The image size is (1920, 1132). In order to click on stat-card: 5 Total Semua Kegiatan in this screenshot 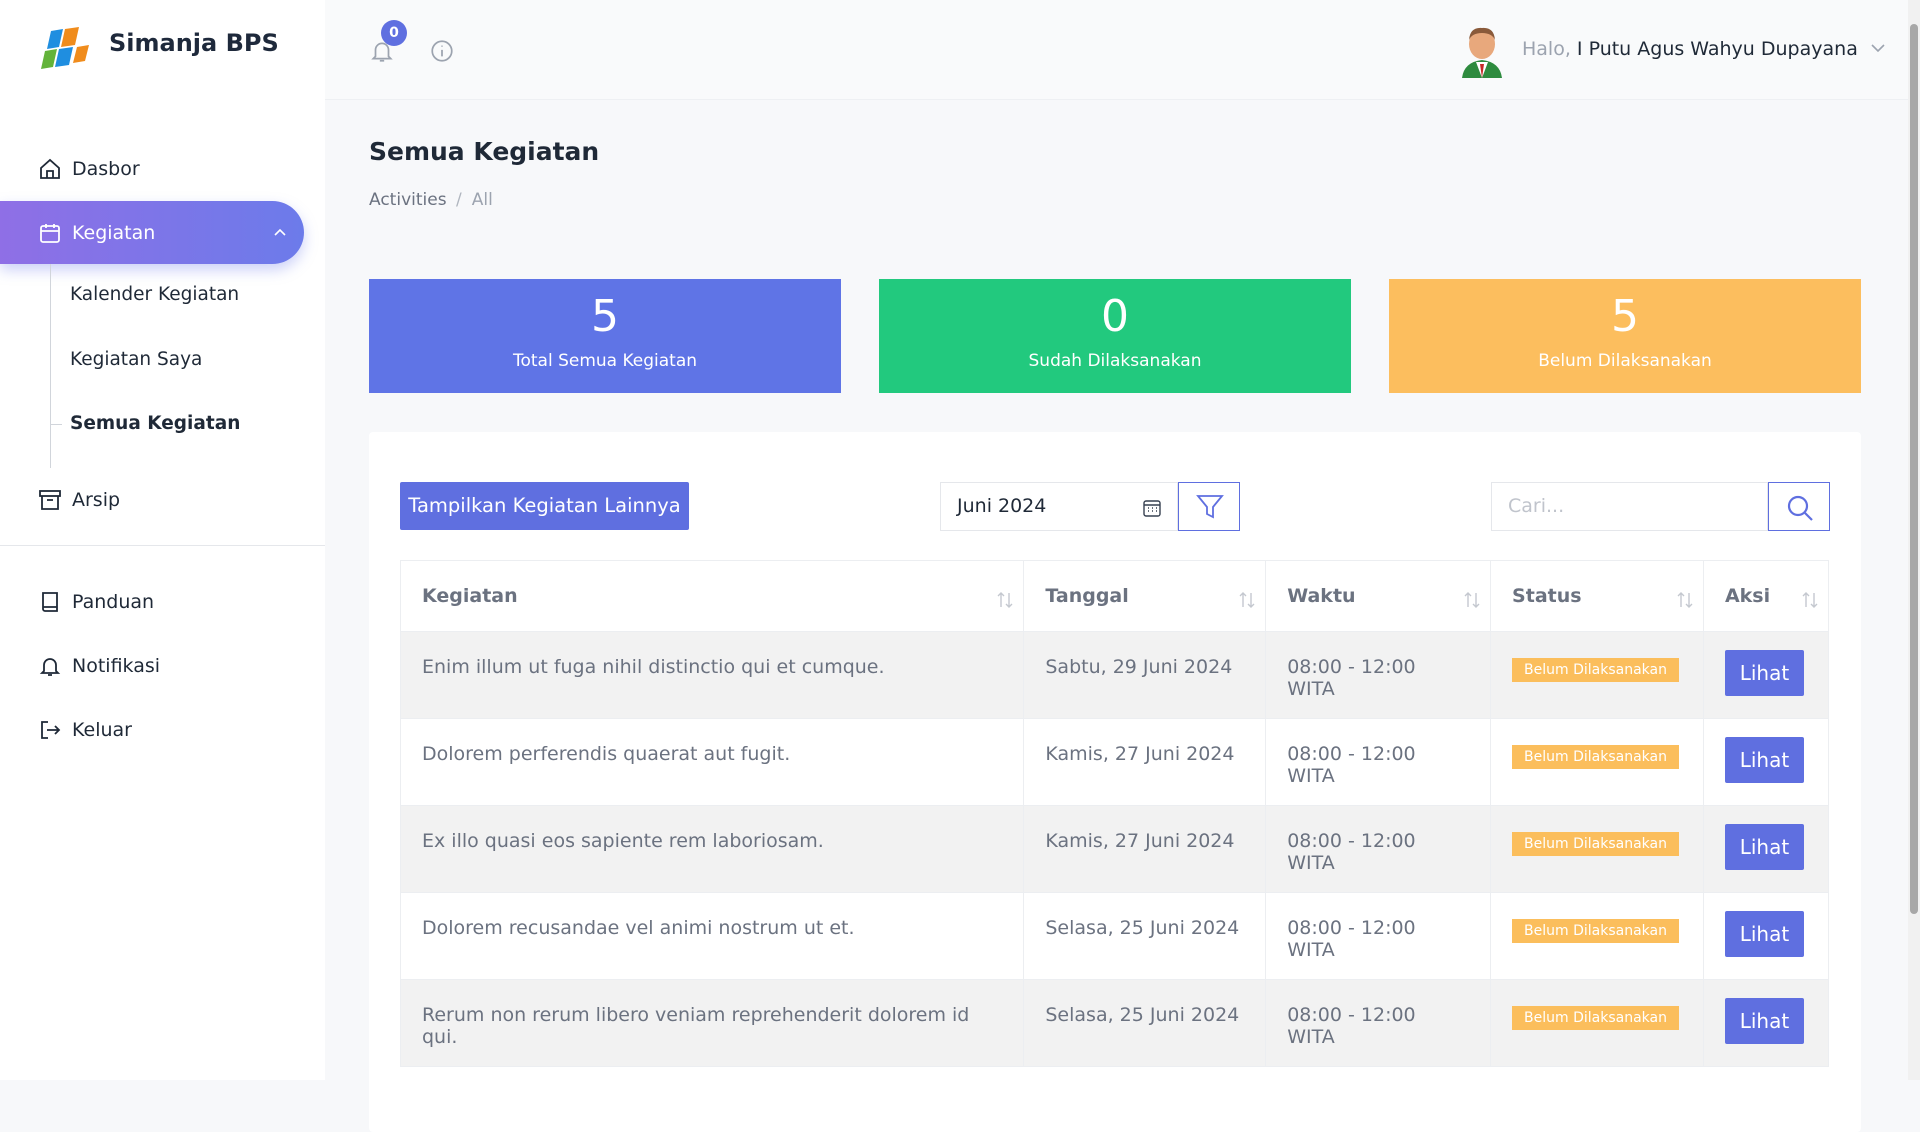, I will do `click(605, 336)`.